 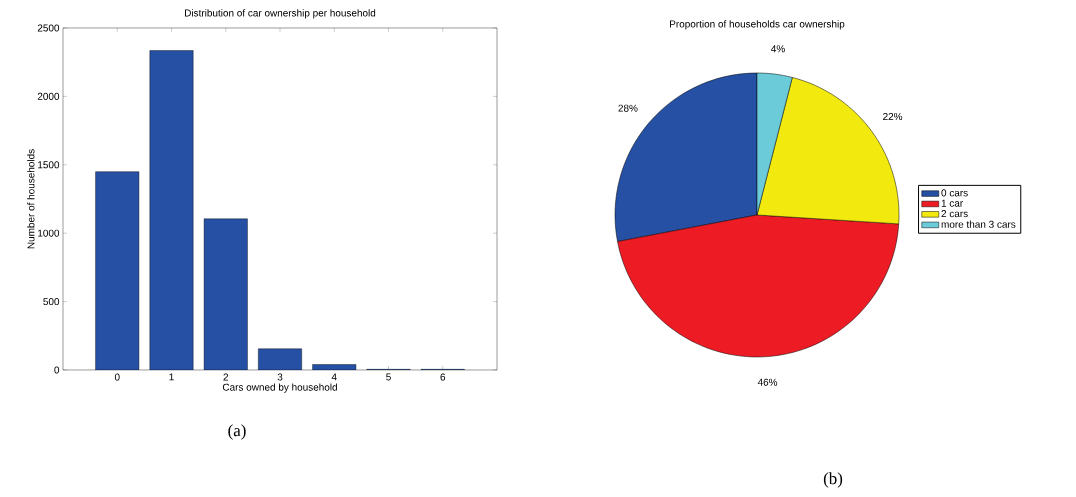 What do you see at coordinates (237, 432) in the screenshot?
I see `text: (a)` at bounding box center [237, 432].